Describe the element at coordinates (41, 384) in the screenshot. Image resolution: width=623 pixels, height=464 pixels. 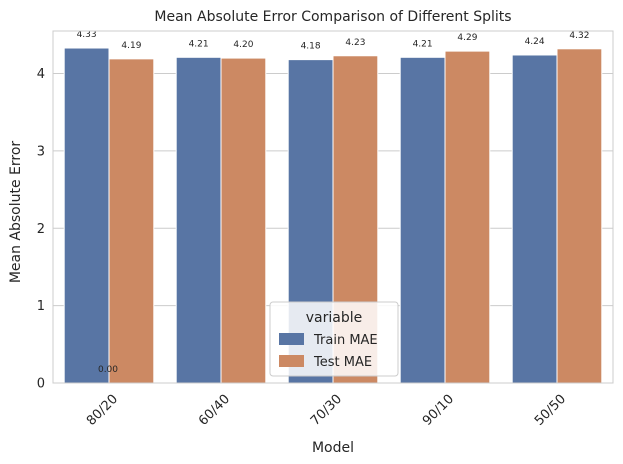
I see `y-tick-label: 0` at that location.